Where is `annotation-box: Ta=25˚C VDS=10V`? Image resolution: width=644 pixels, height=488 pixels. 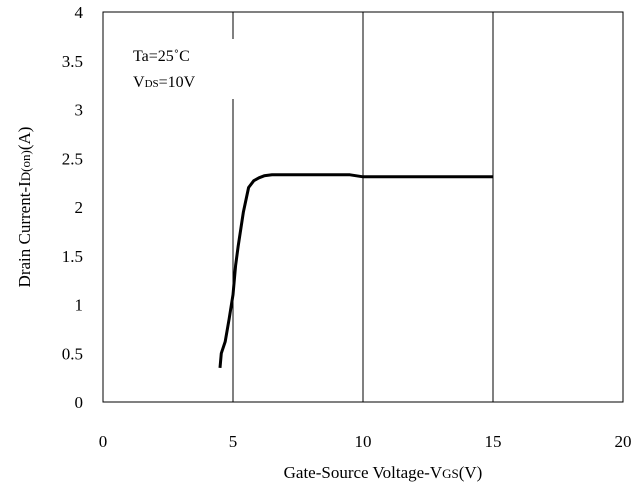 annotation-box: Ta=25˚C VDS=10V is located at coordinates (186, 69).